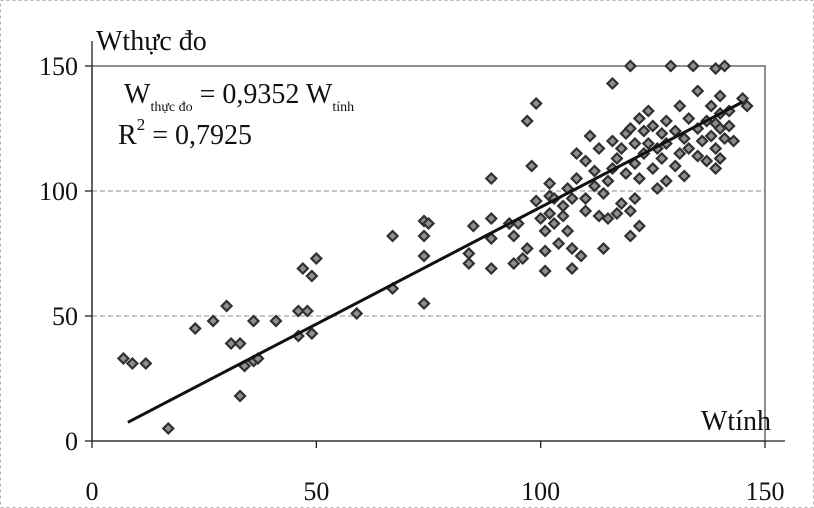 This screenshot has height=508, width=814. Describe the element at coordinates (92, 491) in the screenshot. I see `x-tick-label: 0` at that location.